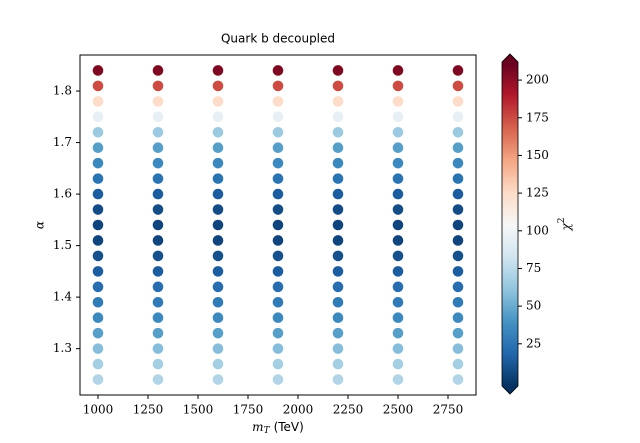 The width and height of the screenshot is (640, 443). What do you see at coordinates (62, 297) in the screenshot?
I see `y-tick-label: 1.4` at bounding box center [62, 297].